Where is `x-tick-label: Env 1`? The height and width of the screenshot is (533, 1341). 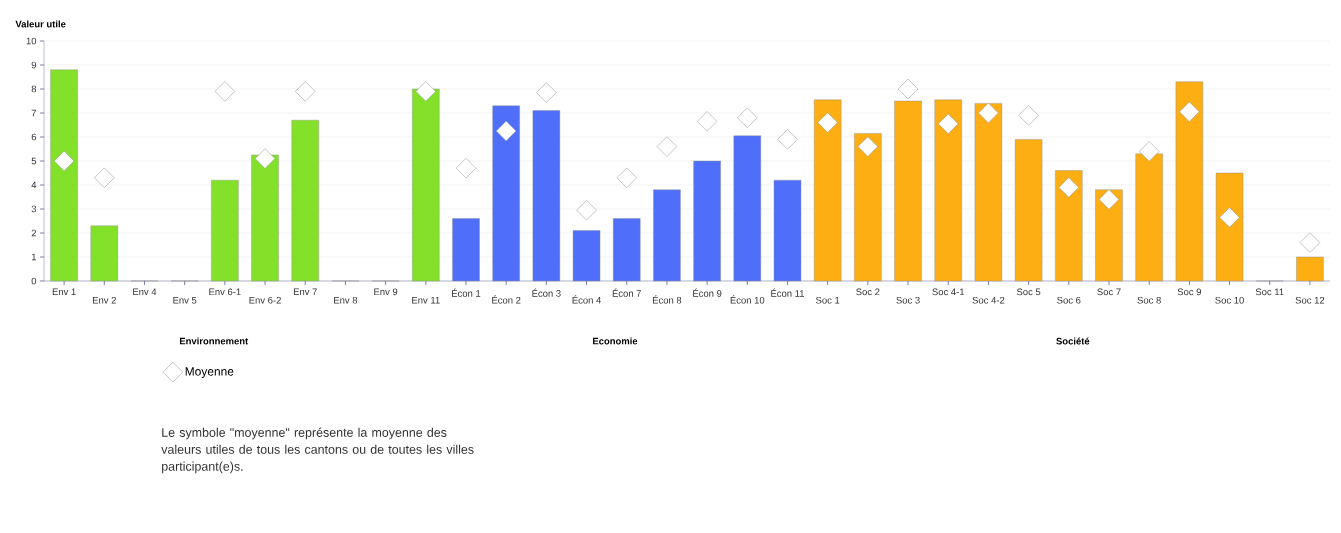
x-tick-label: Env 1 is located at coordinates (64, 292).